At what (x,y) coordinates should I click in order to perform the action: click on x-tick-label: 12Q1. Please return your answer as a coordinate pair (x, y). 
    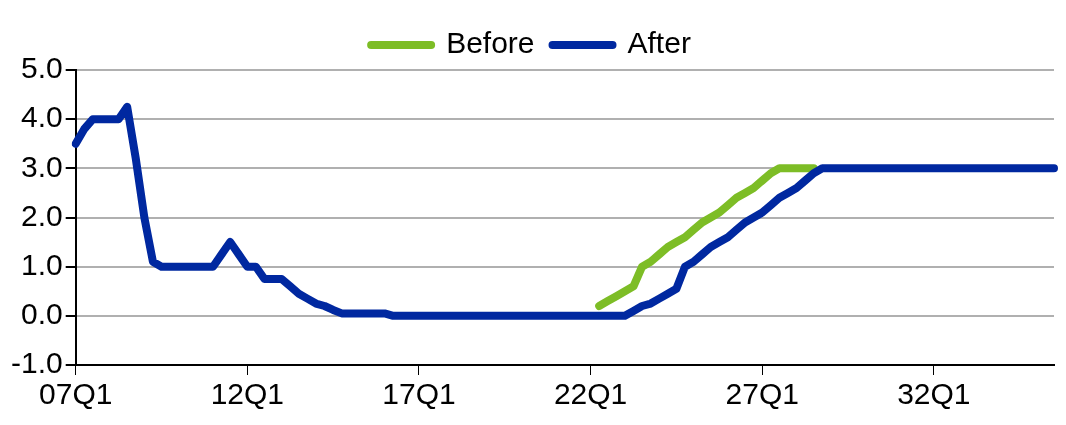
    Looking at the image, I should click on (247, 394).